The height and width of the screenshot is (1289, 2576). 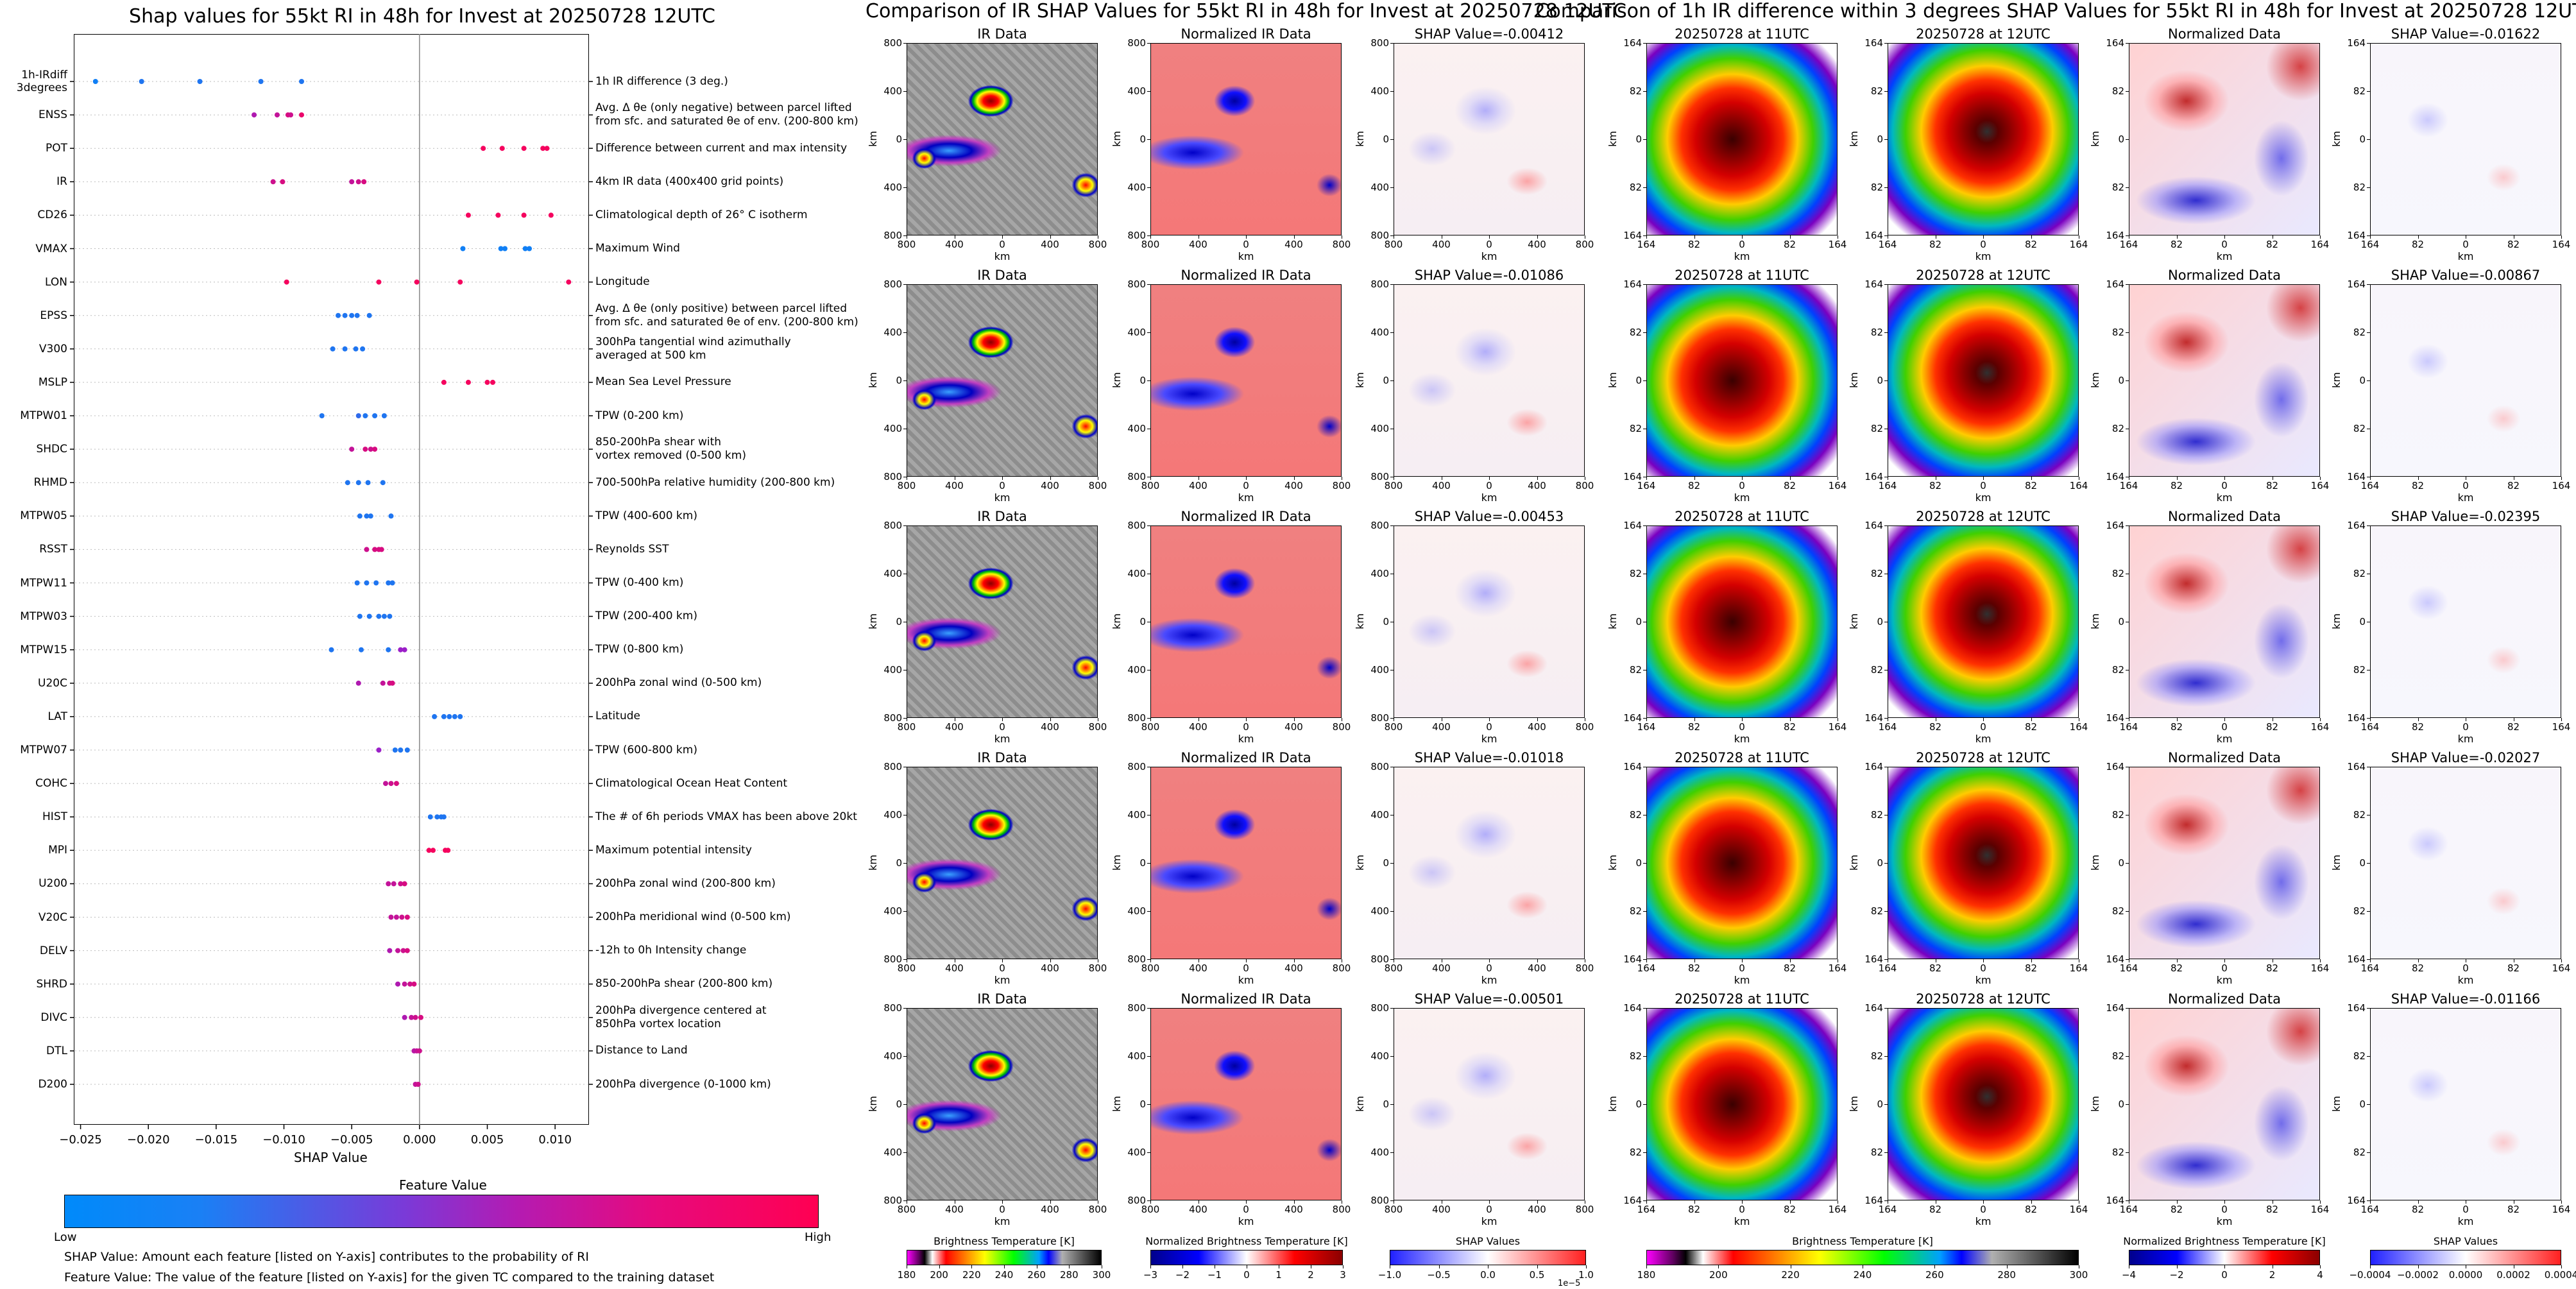 I want to click on ir-11utc-panel-title: 20250728 at 11UTC, so click(x=1742, y=275).